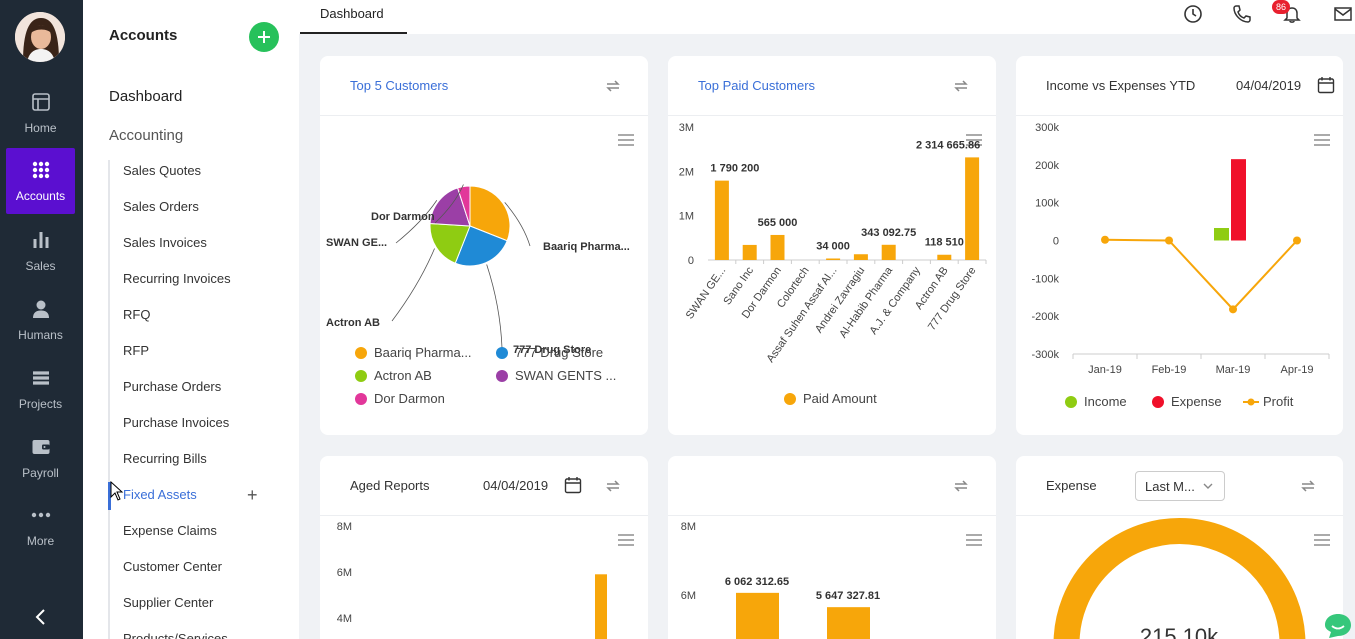 The image size is (1355, 639). Describe the element at coordinates (146, 135) in the screenshot. I see `sidebar-item-accounting: Accounting` at that location.